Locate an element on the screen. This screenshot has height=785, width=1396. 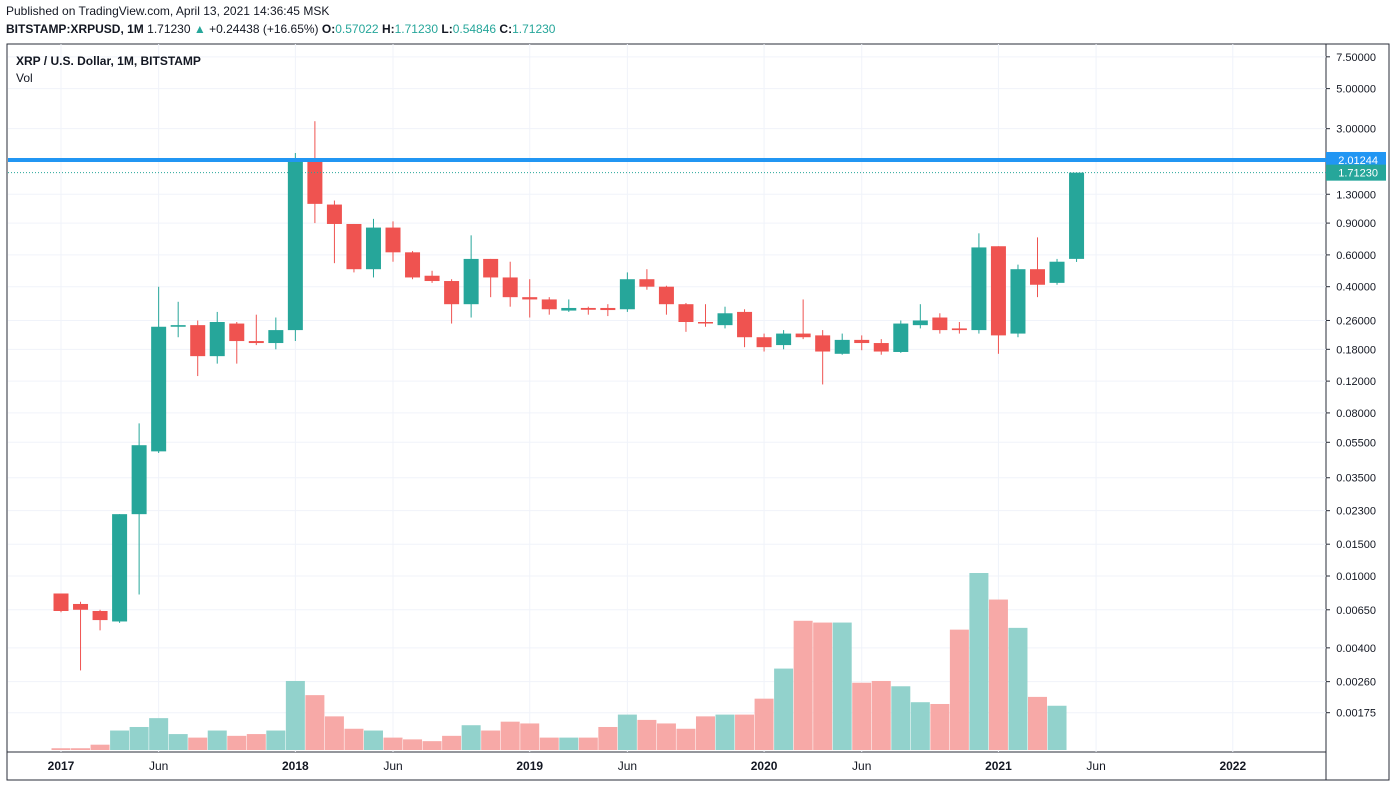
time-tick-label: 2017 is located at coordinates (61, 766).